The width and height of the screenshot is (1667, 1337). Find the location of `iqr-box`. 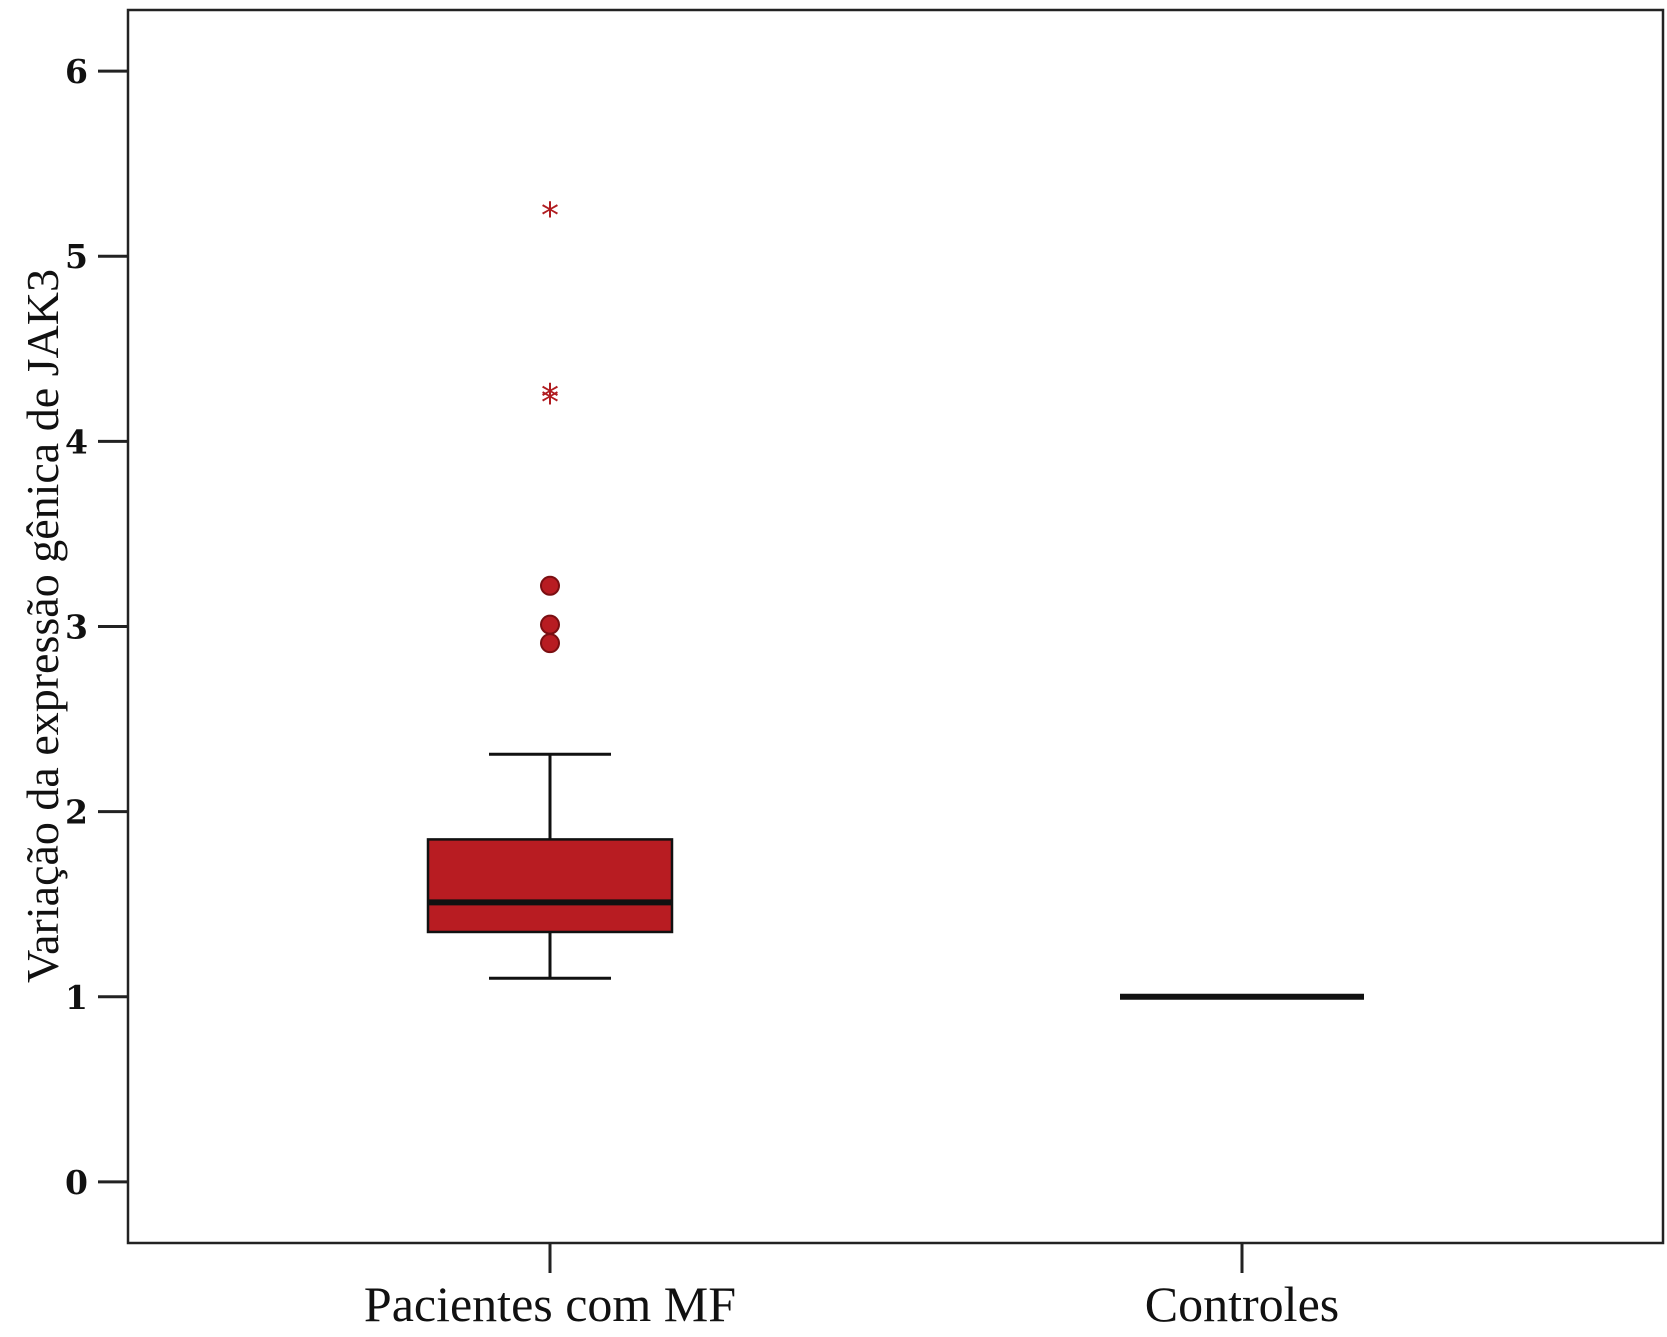

iqr-box is located at coordinates (550, 886).